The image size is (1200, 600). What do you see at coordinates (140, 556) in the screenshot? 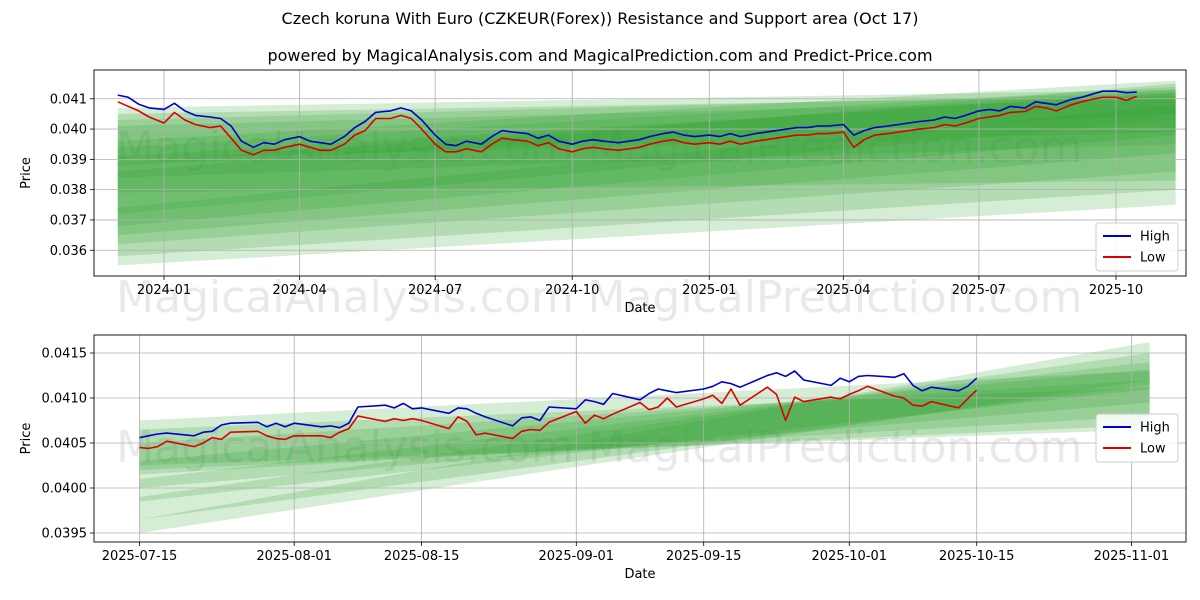
I see `x-tick-label: 2025-07-15` at bounding box center [140, 556].